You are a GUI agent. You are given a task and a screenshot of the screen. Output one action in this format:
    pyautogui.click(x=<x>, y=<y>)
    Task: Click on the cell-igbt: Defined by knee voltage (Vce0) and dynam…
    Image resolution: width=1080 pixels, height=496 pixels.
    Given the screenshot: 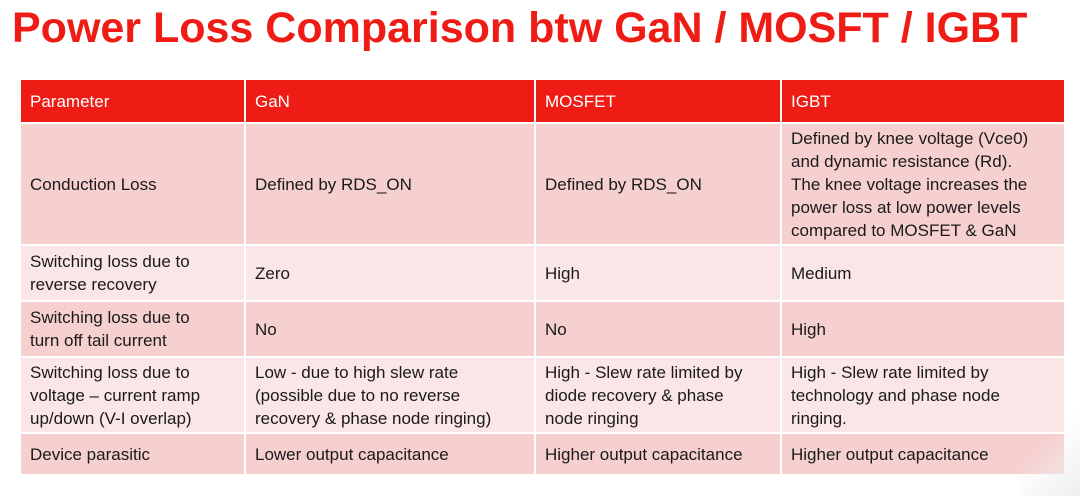 What is the action you would take?
    pyautogui.click(x=923, y=184)
    